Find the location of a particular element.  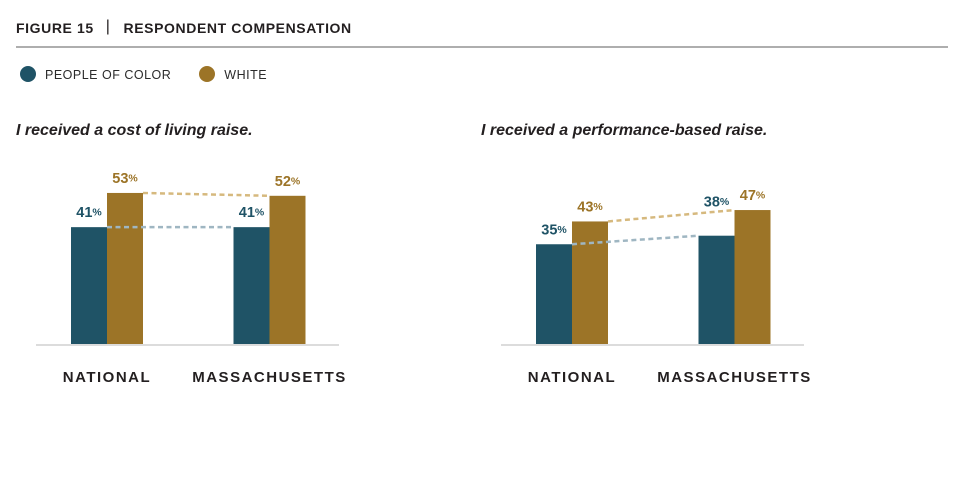

value-label: 38% is located at coordinates (717, 203).